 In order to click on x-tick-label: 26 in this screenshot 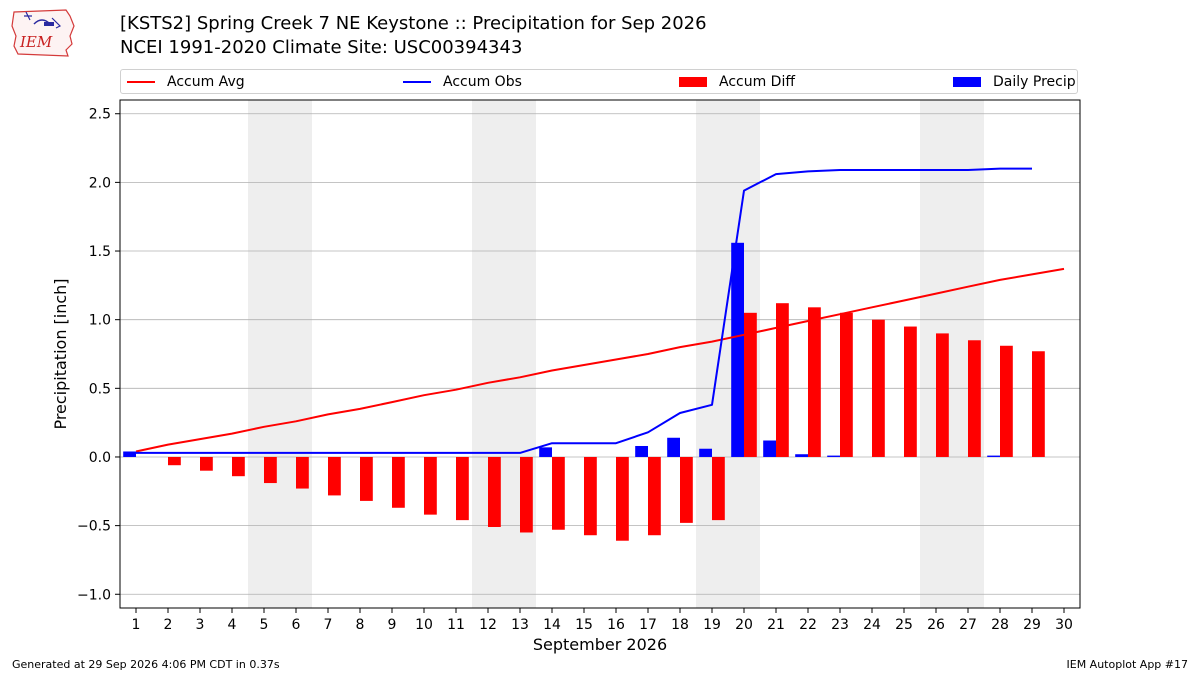, I will do `click(936, 625)`.